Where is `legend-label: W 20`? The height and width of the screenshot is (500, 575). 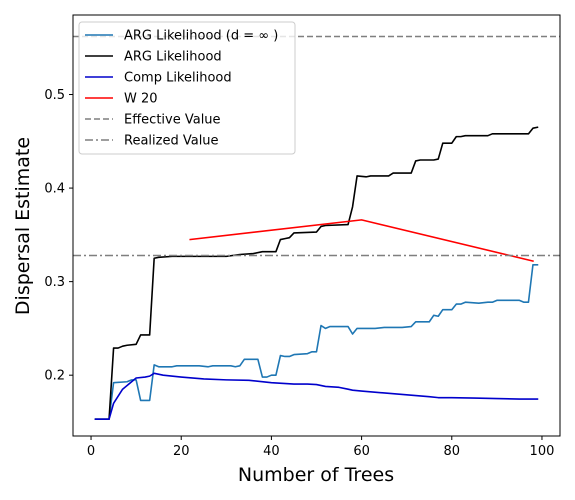
legend-label: W 20 is located at coordinates (141, 99).